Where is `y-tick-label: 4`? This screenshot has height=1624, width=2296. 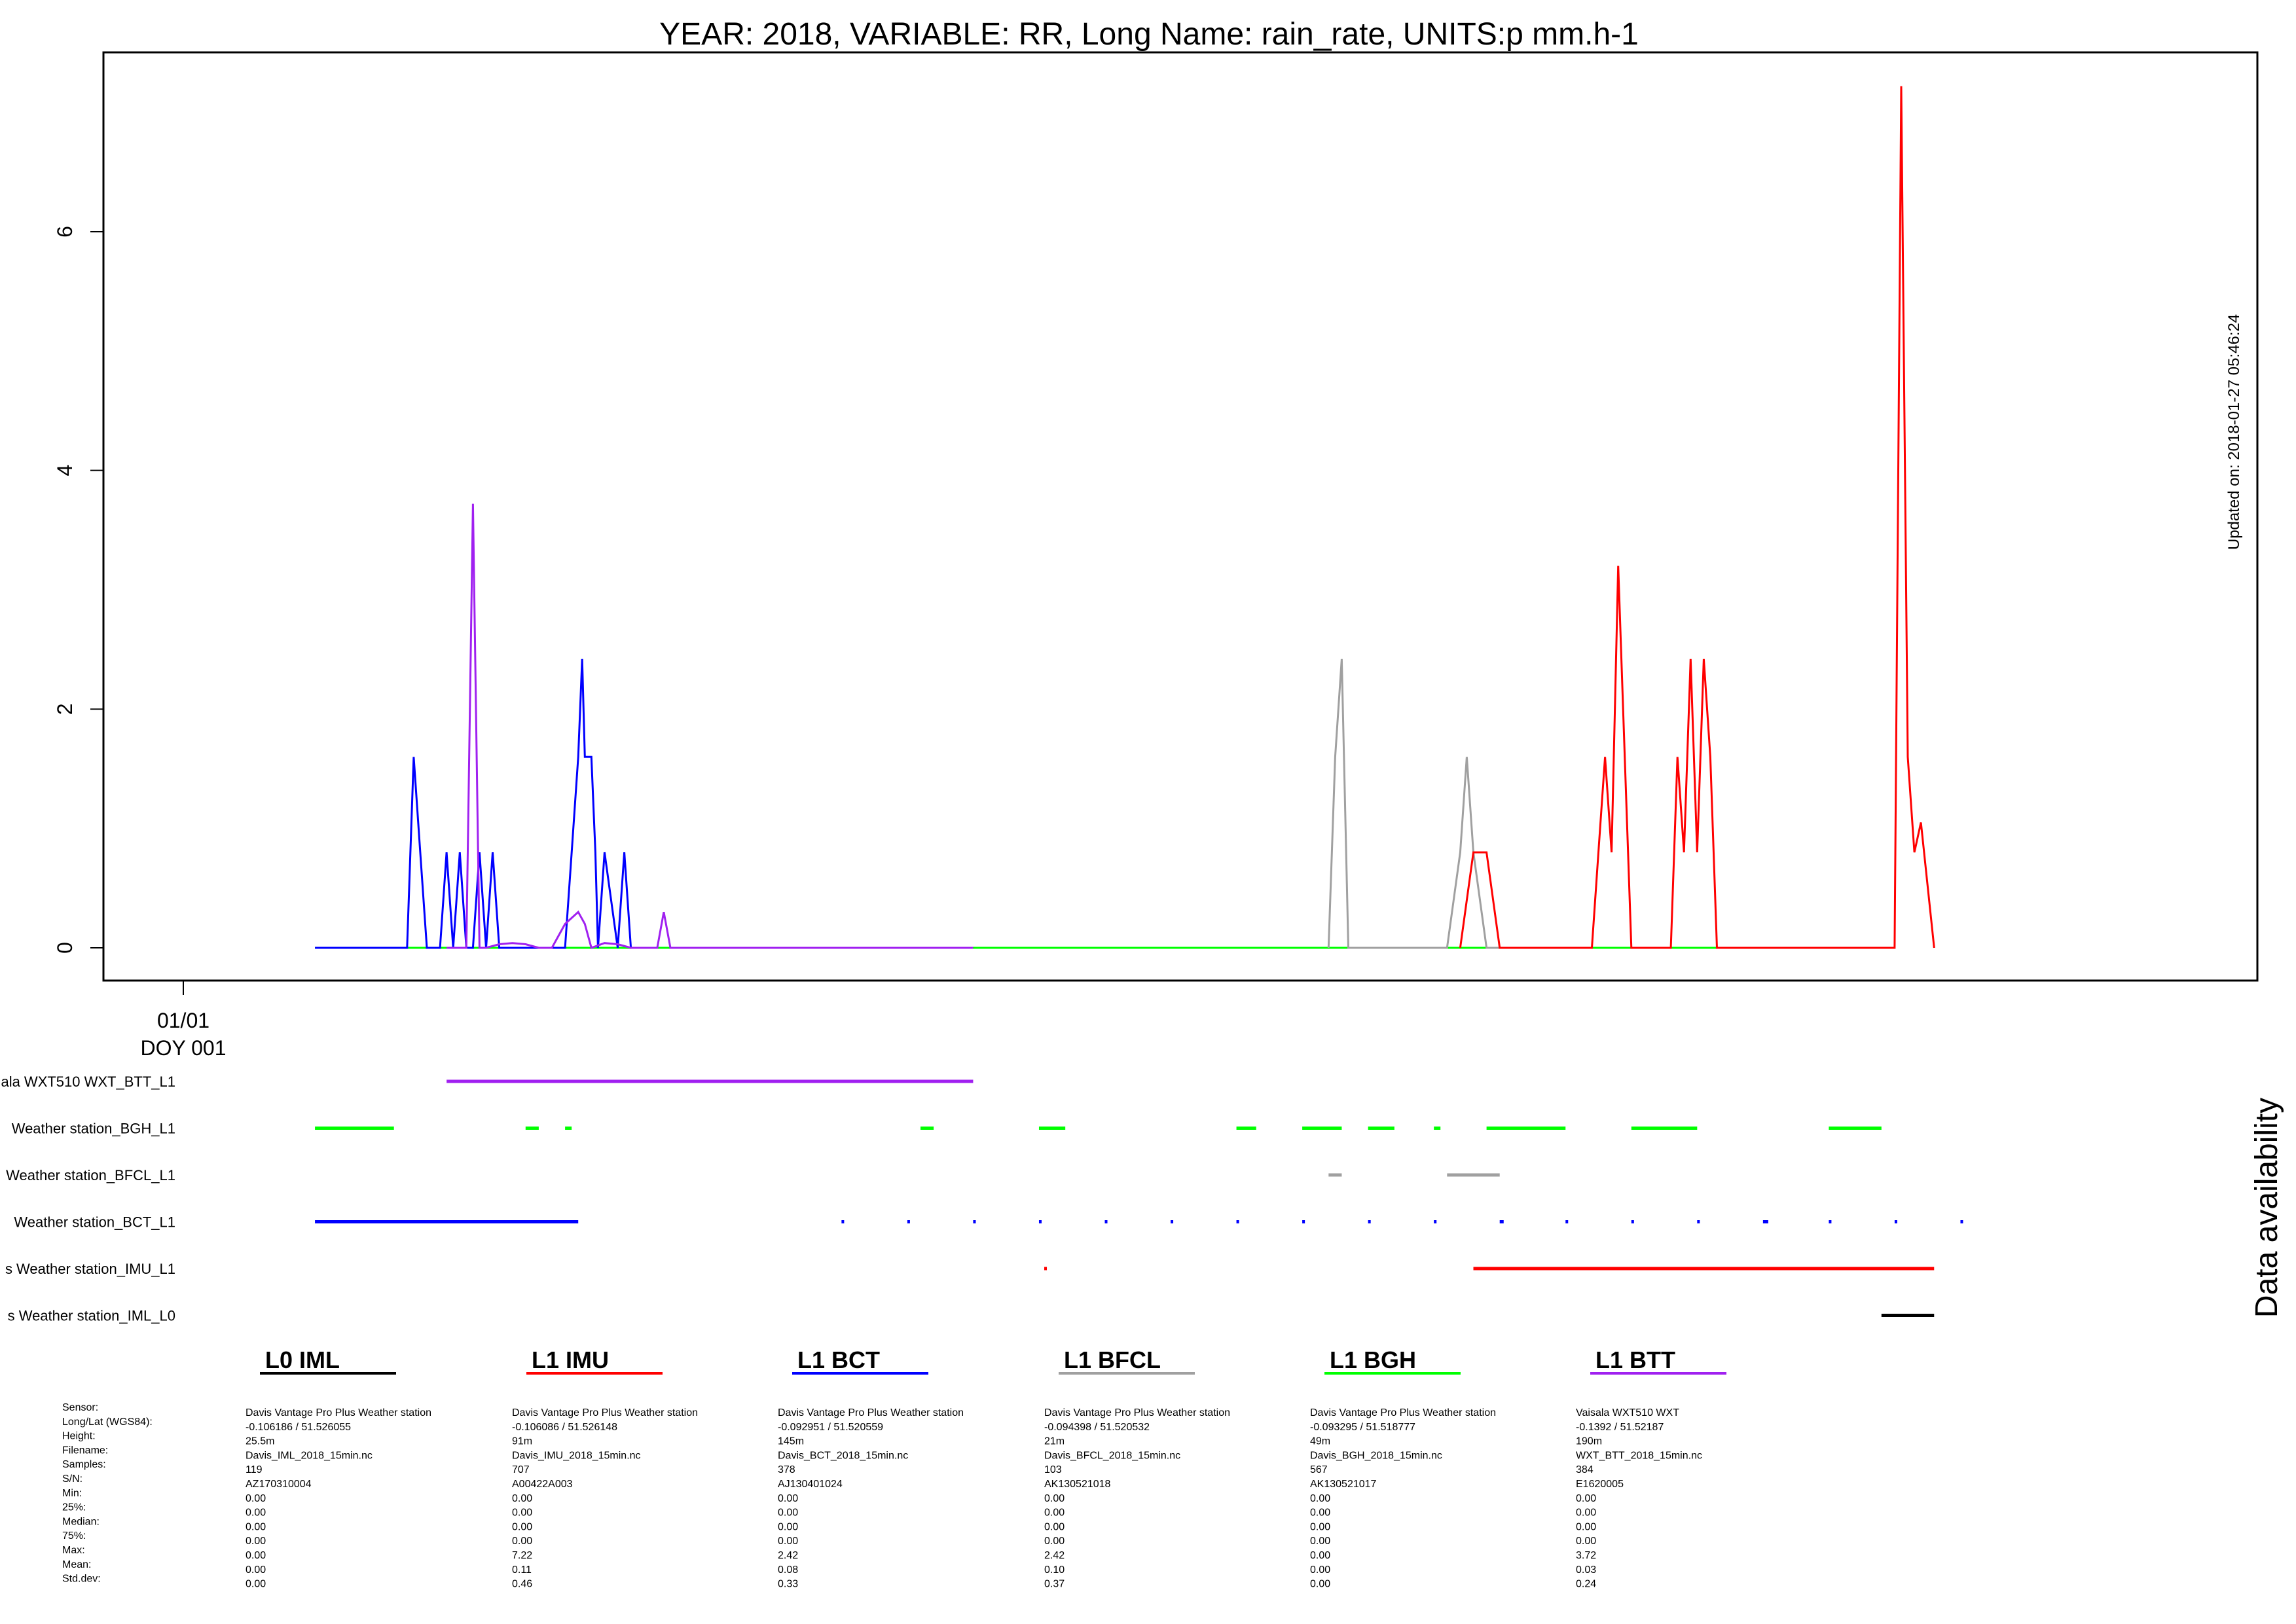
y-tick-label: 4 is located at coordinates (65, 471).